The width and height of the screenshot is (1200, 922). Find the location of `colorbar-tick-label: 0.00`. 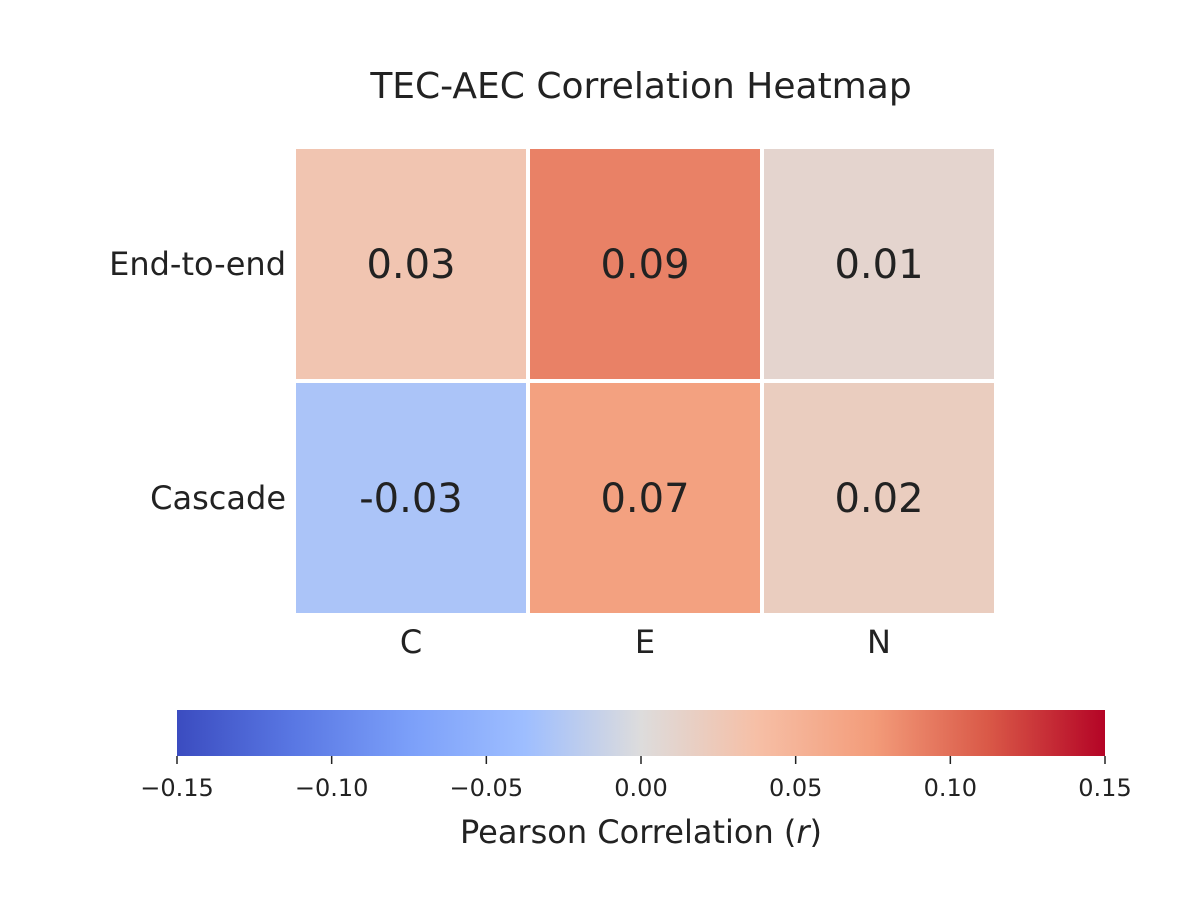

colorbar-tick-label: 0.00 is located at coordinates (640, 788).